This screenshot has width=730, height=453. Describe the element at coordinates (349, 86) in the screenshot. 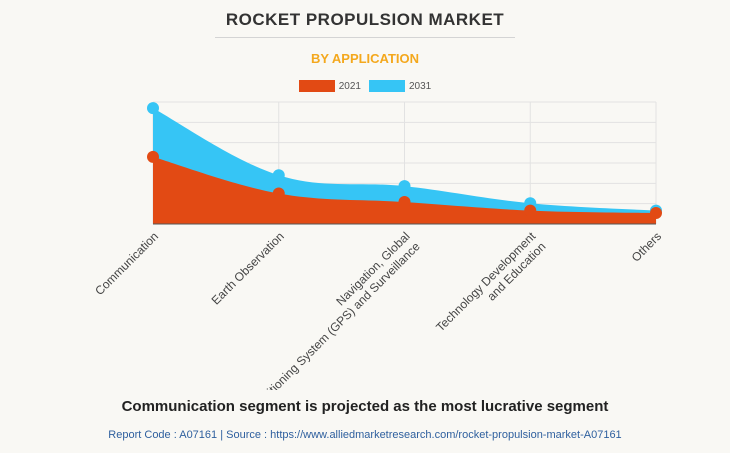

I see `legend-label-2021: 2021` at that location.